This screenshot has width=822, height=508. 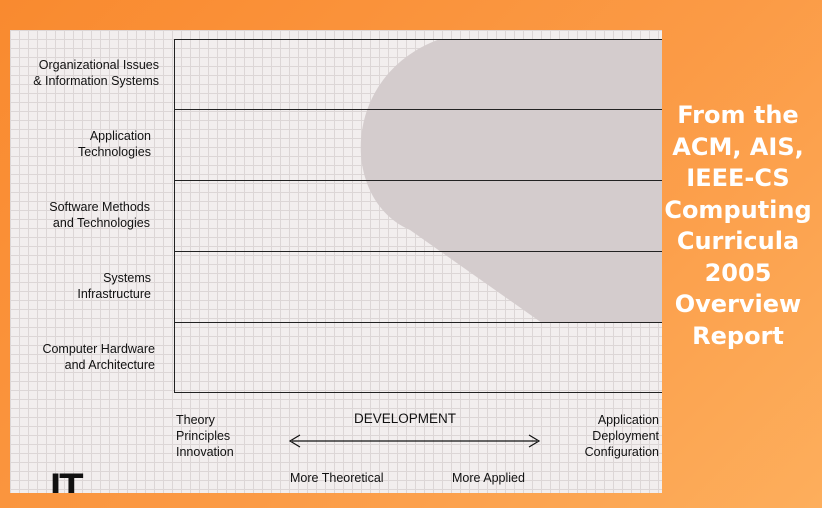 I want to click on axis-left-label: Theory Principles Innovation, so click(x=205, y=436).